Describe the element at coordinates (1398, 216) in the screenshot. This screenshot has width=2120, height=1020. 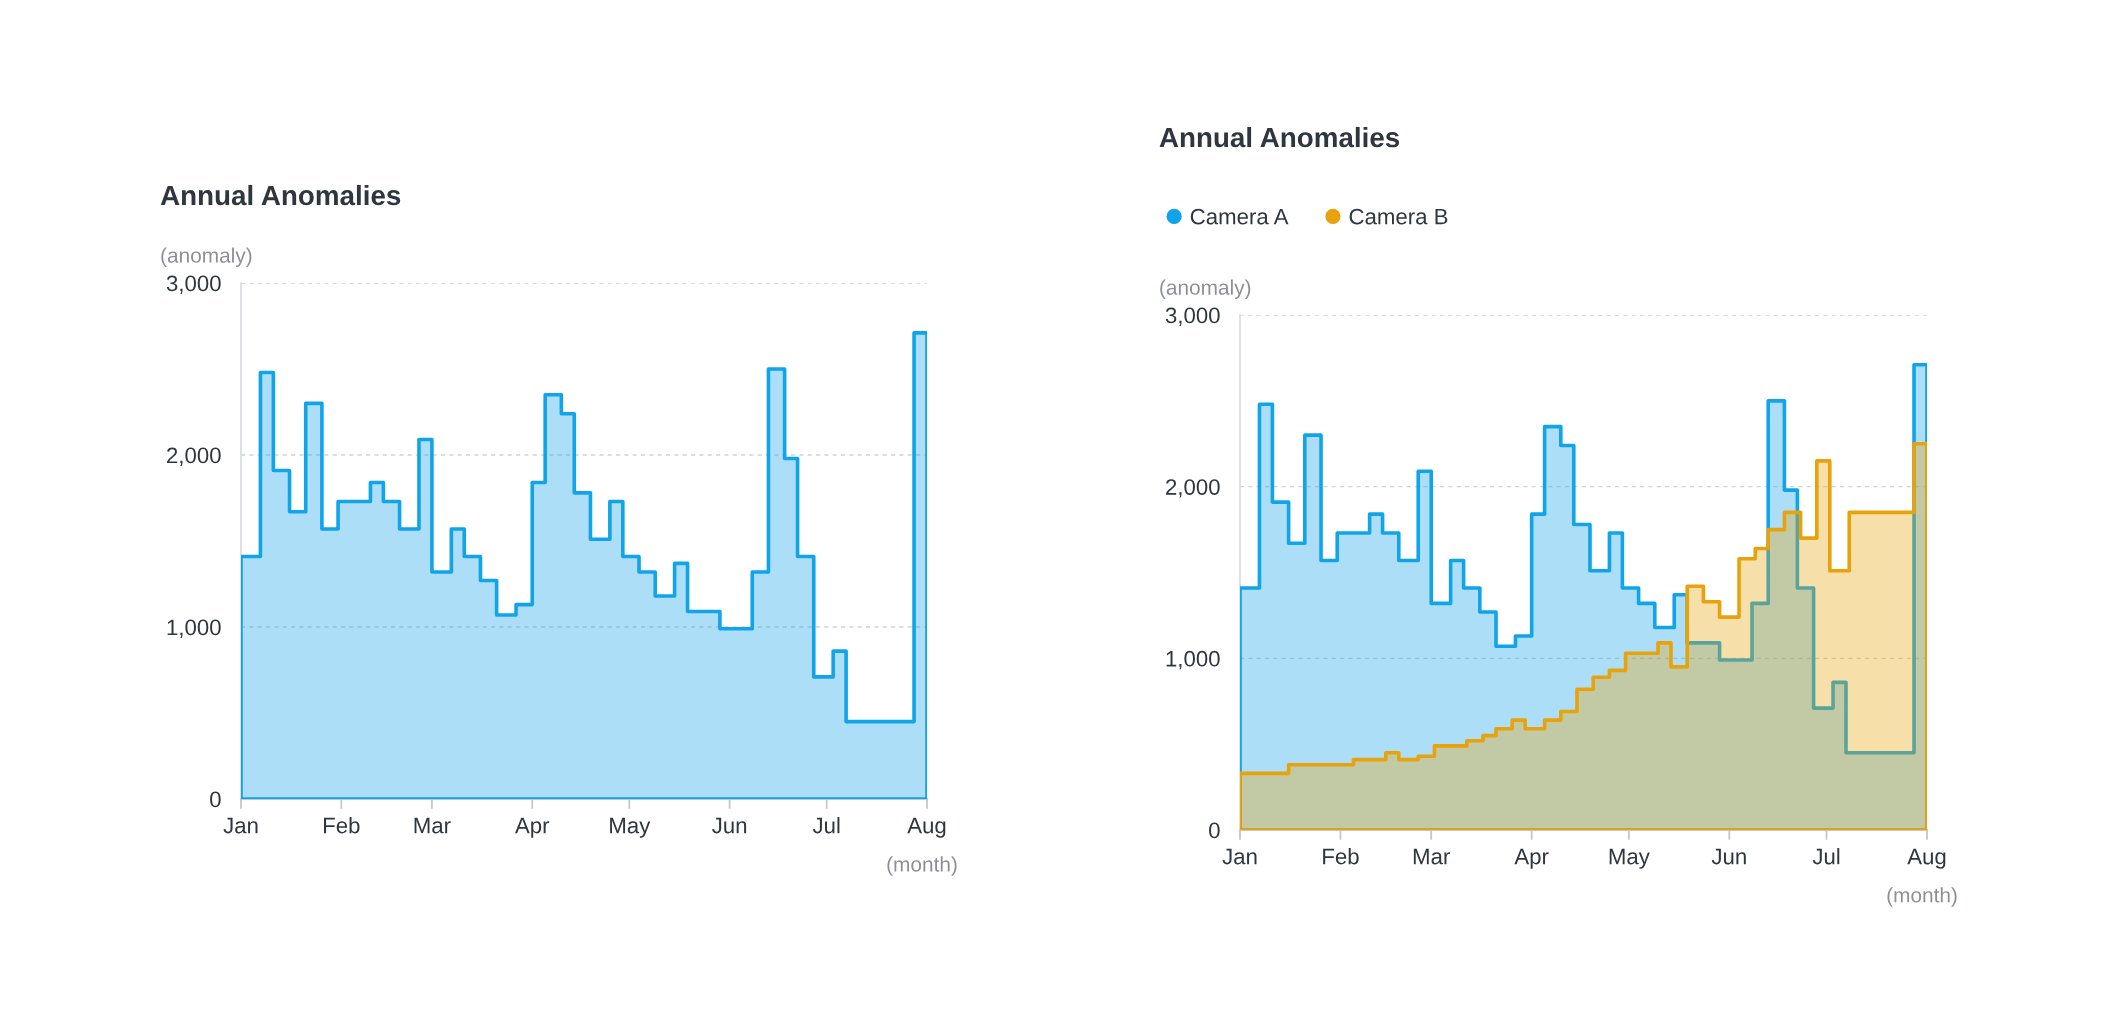
I see `legend-label: Camera B` at that location.